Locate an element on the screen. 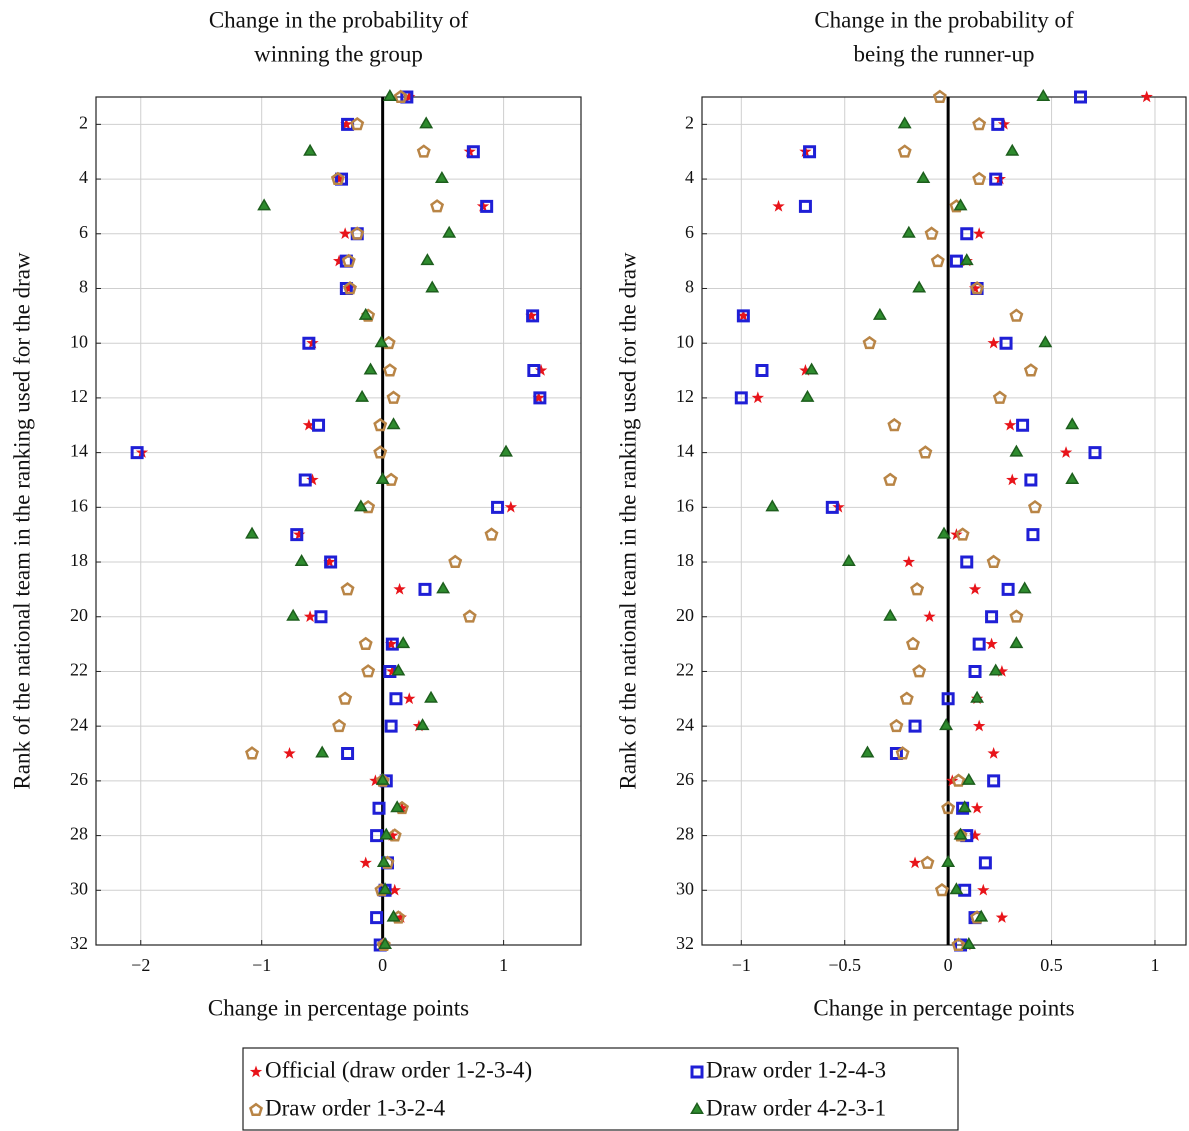 The width and height of the screenshot is (1189, 1131). y-tick-label: 24 is located at coordinates (79, 724).